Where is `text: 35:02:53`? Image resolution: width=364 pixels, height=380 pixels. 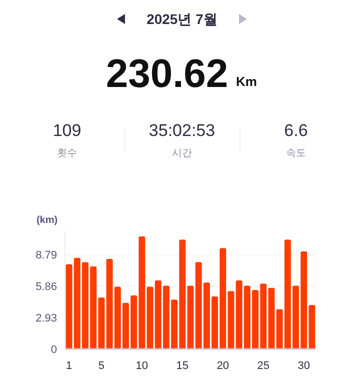 text: 35:02:53 is located at coordinates (182, 130).